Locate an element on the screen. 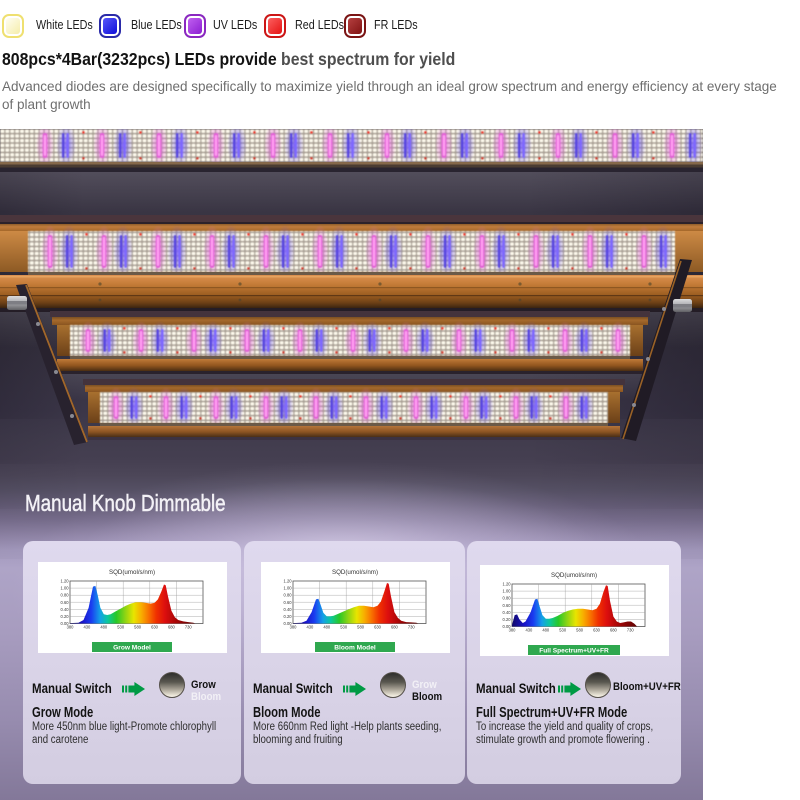 Image resolution: width=800 pixels, height=800 pixels. svg-text: Bloom Model is located at coordinates (355, 648).